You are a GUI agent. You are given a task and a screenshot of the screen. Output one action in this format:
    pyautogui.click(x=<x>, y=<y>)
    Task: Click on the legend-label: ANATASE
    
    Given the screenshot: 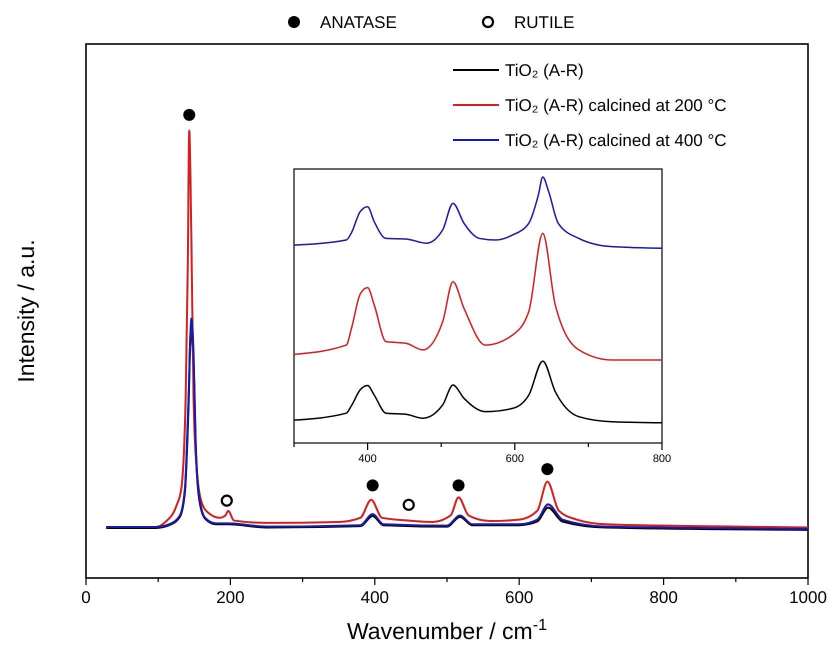 What is the action you would take?
    pyautogui.click(x=358, y=22)
    